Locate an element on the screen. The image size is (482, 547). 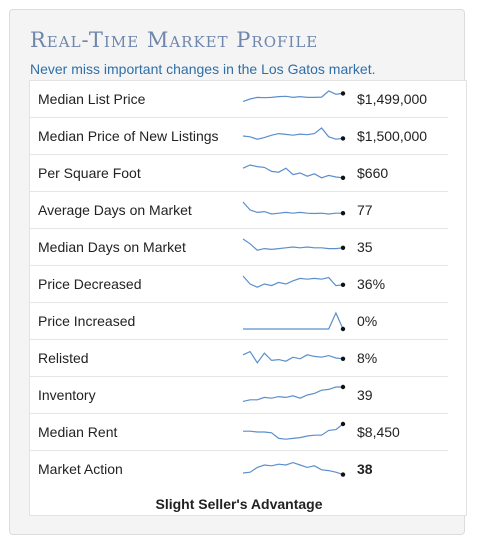
metric-value: $1,499,000 is located at coordinates (401, 99).